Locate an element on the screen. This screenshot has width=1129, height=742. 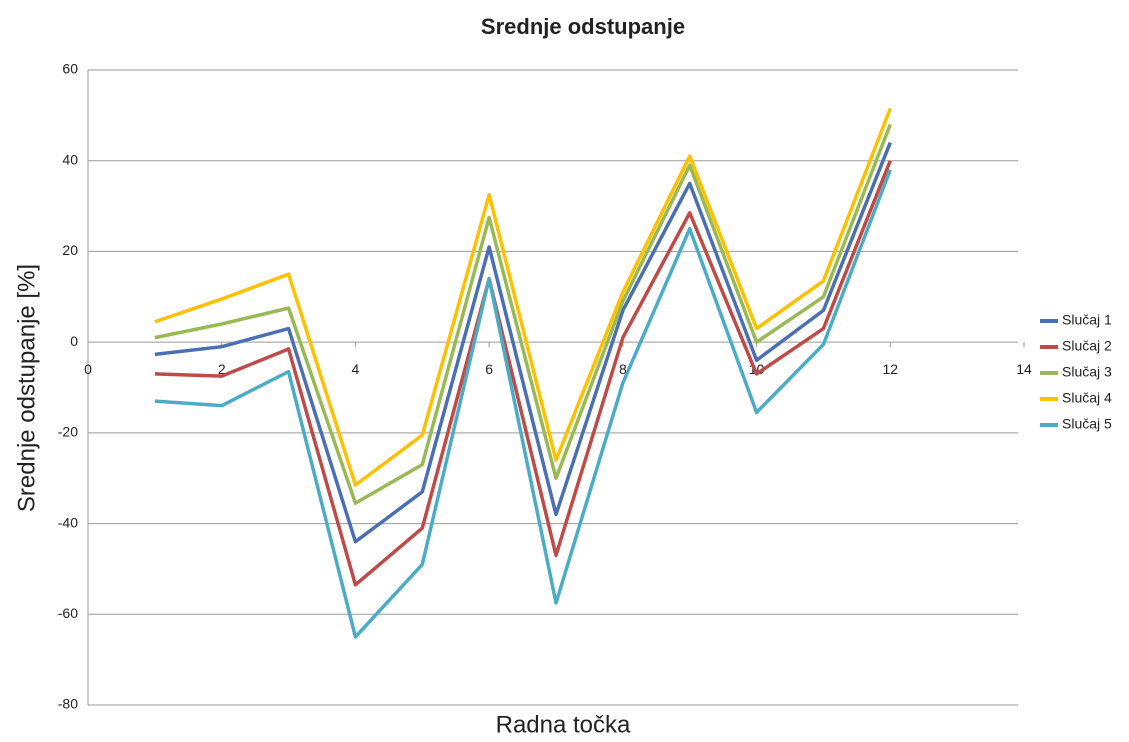
legend-label: Slučaj 1 is located at coordinates (1087, 320).